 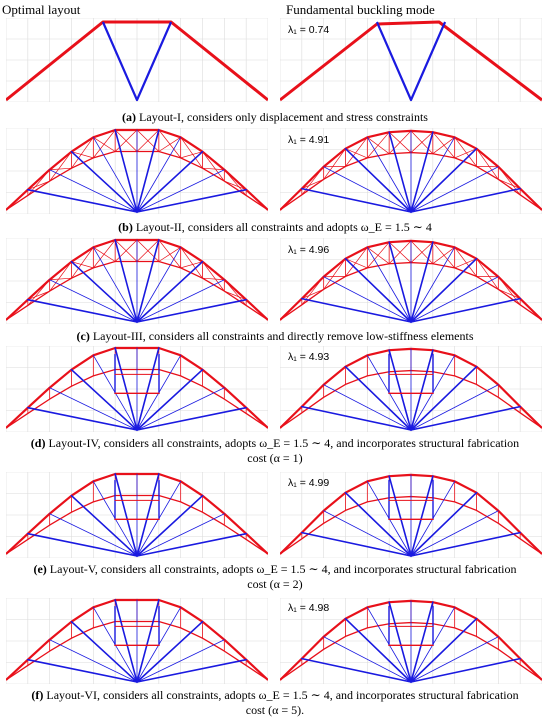 I want to click on lambda-value: 4.98, so click(x=319, y=608).